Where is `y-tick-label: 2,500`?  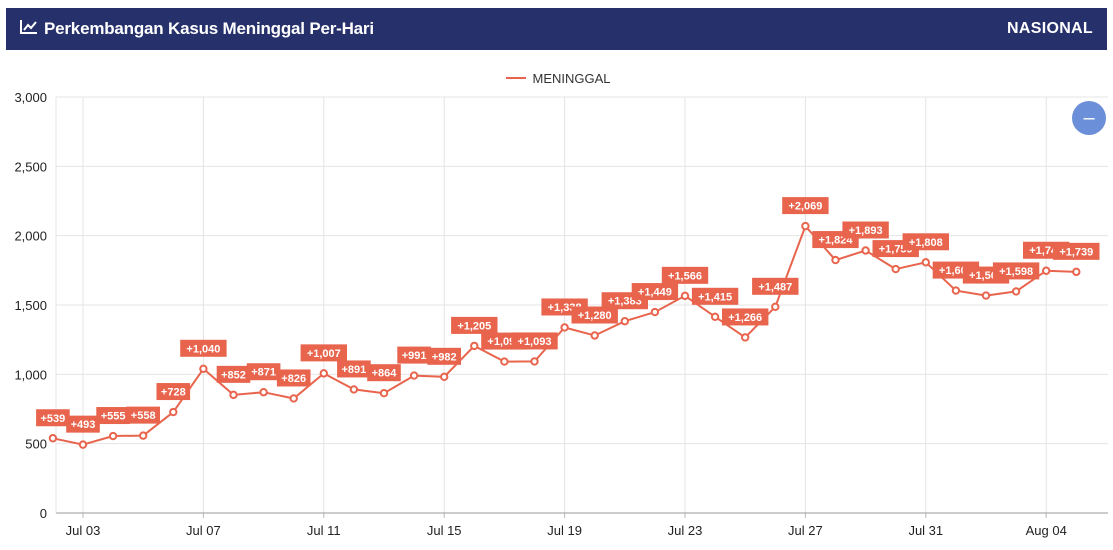
y-tick-label: 2,500 is located at coordinates (30, 166).